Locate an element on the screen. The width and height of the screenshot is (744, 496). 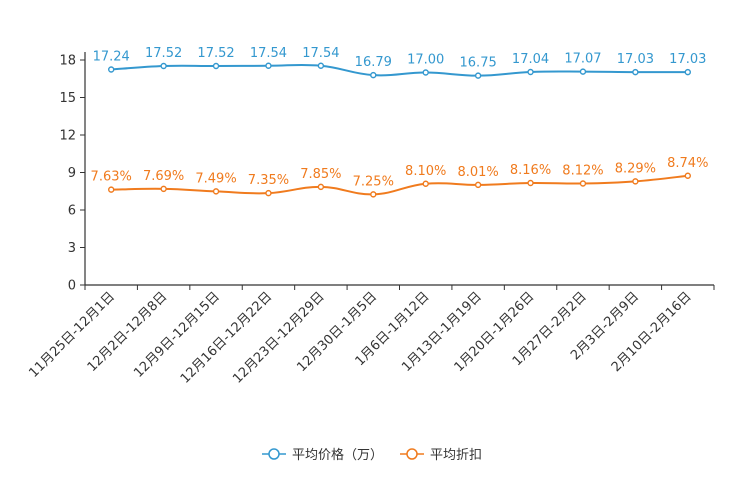
data-label: 7.49% is located at coordinates (215, 178).